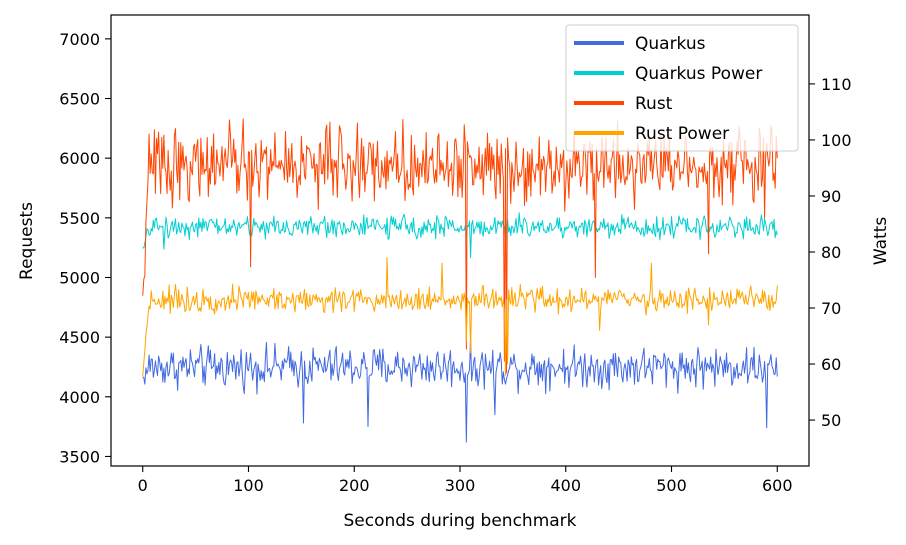 This screenshot has height=545, width=906. I want to click on y2-tick-label: 50, so click(831, 420).